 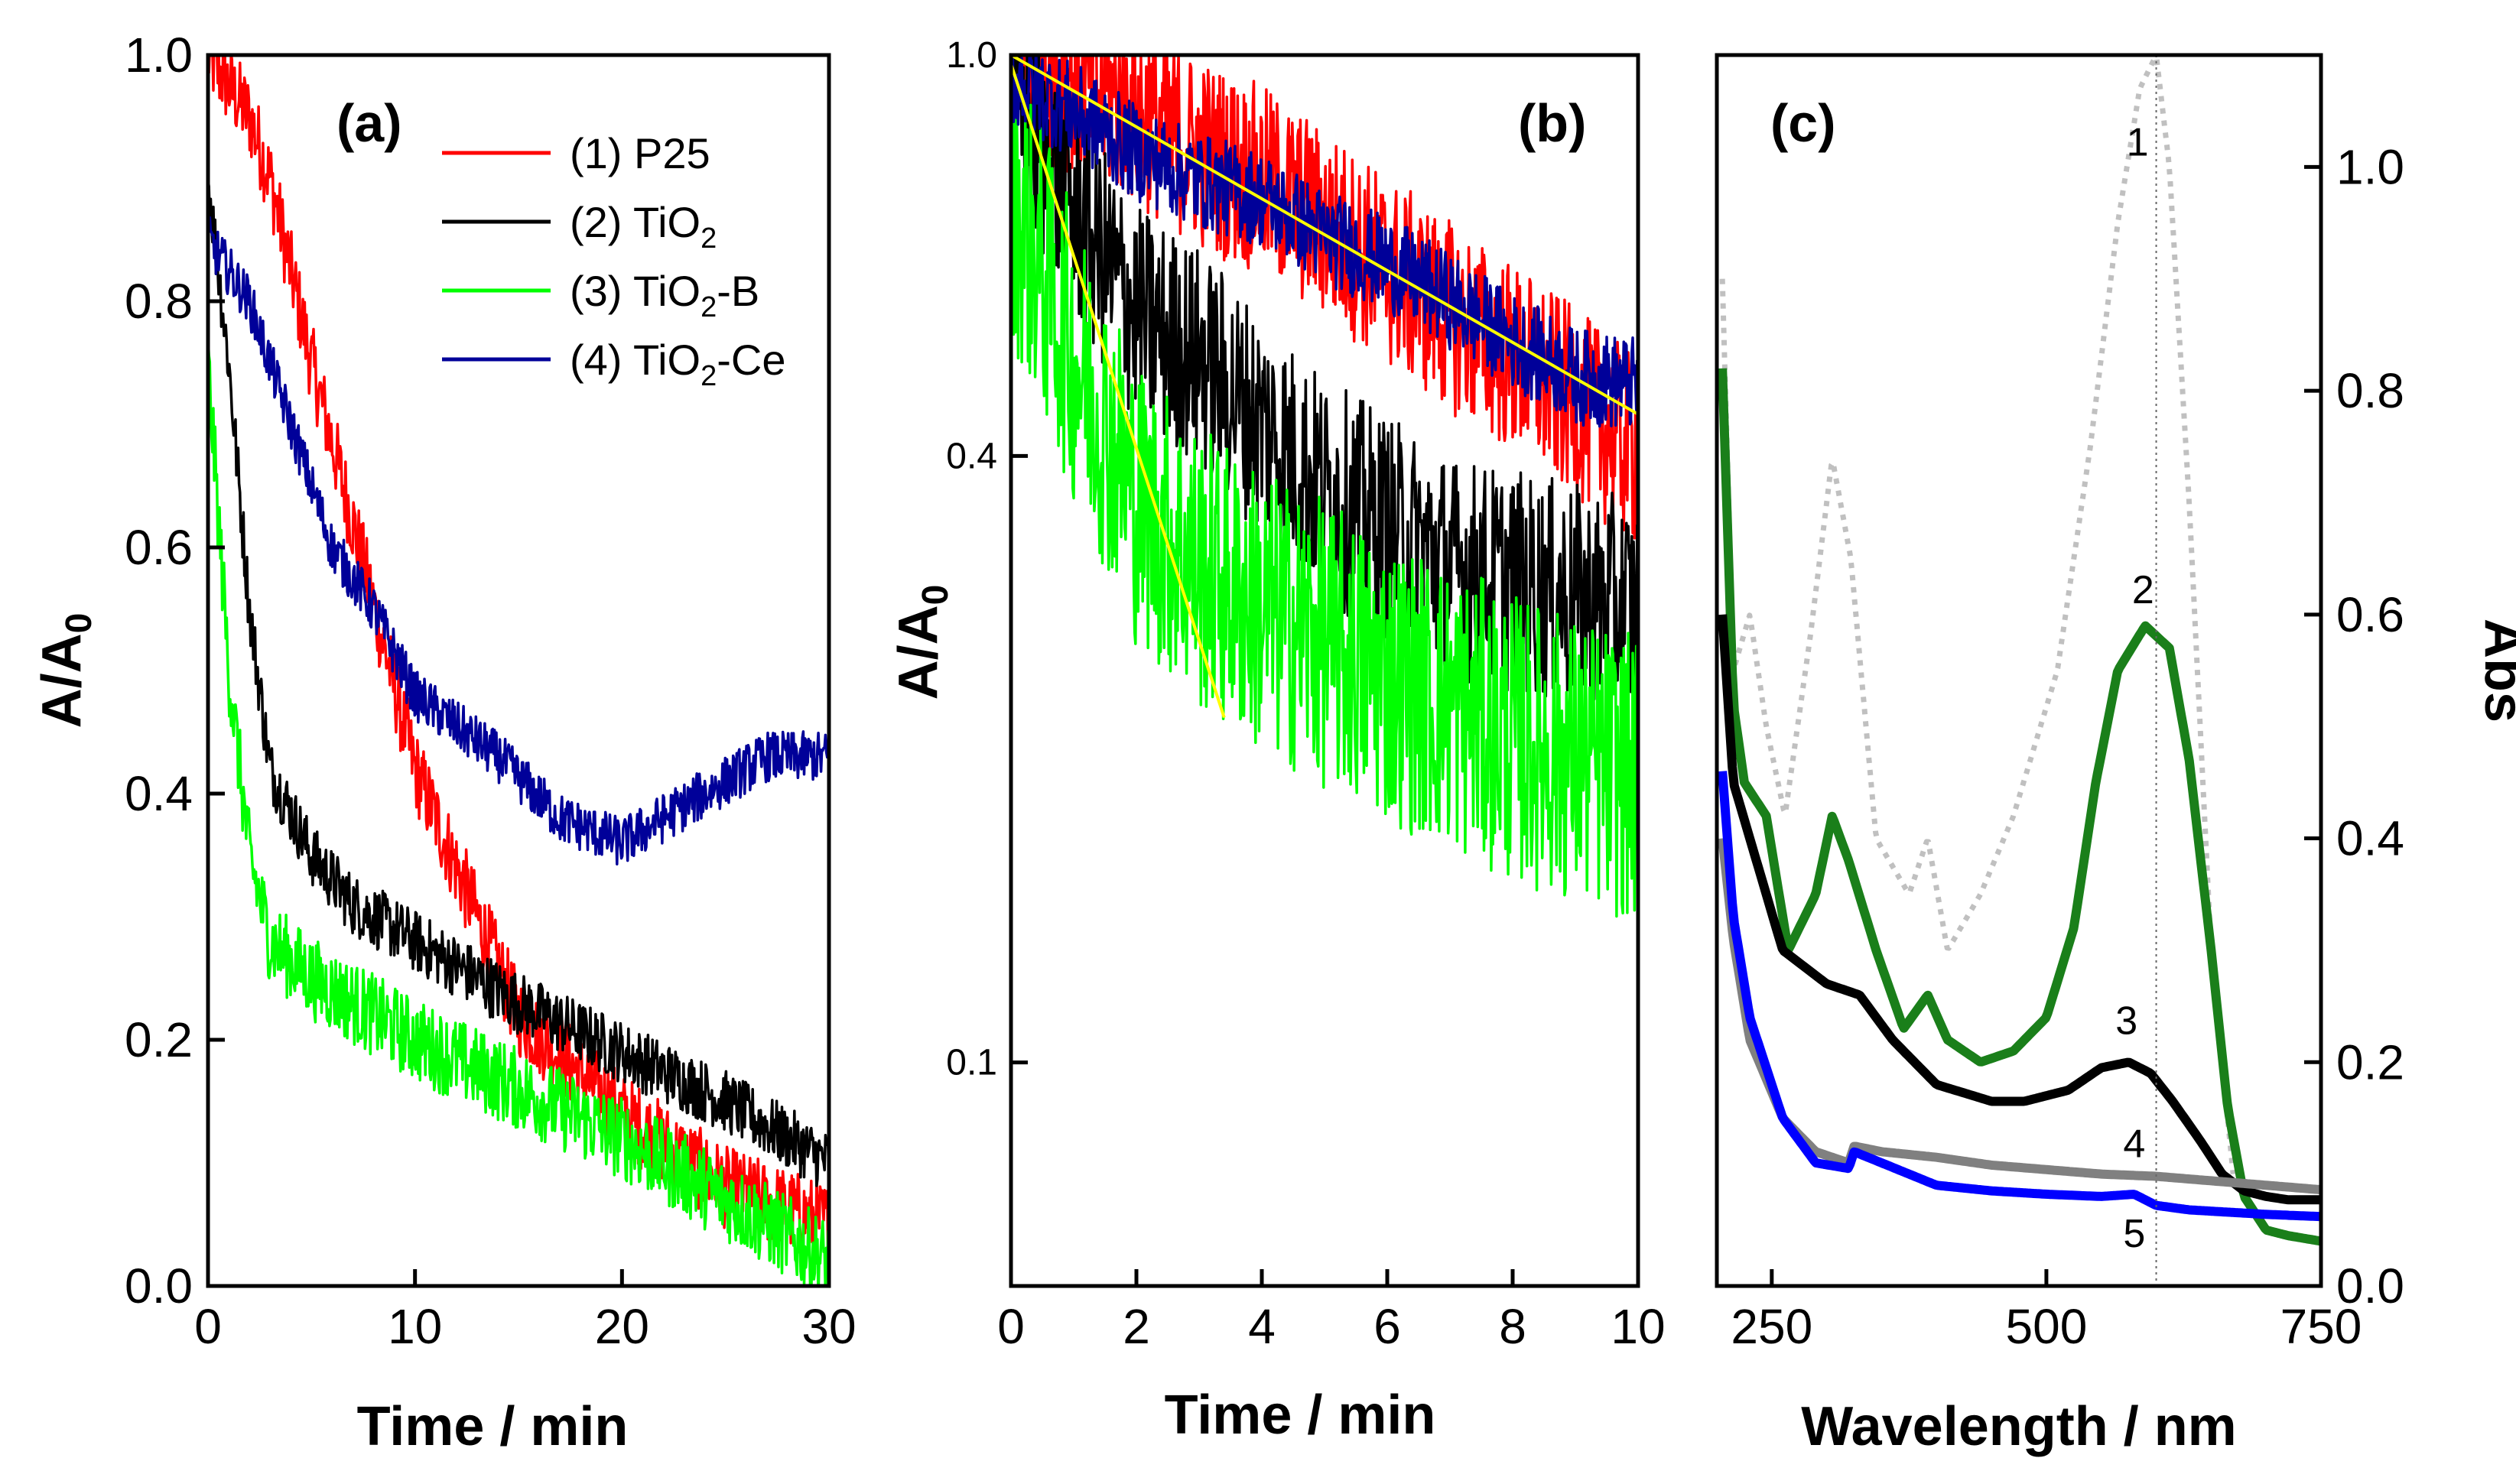 I want to click on x-tick-label: 250, so click(x=1771, y=1326).